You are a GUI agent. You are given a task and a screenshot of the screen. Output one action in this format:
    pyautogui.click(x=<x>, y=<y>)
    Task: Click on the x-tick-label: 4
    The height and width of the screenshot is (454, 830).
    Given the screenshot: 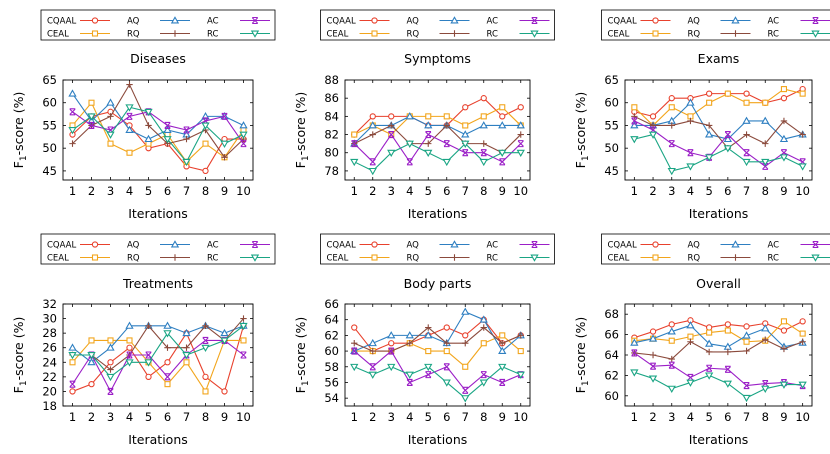 What is the action you would take?
    pyautogui.click(x=129, y=417)
    